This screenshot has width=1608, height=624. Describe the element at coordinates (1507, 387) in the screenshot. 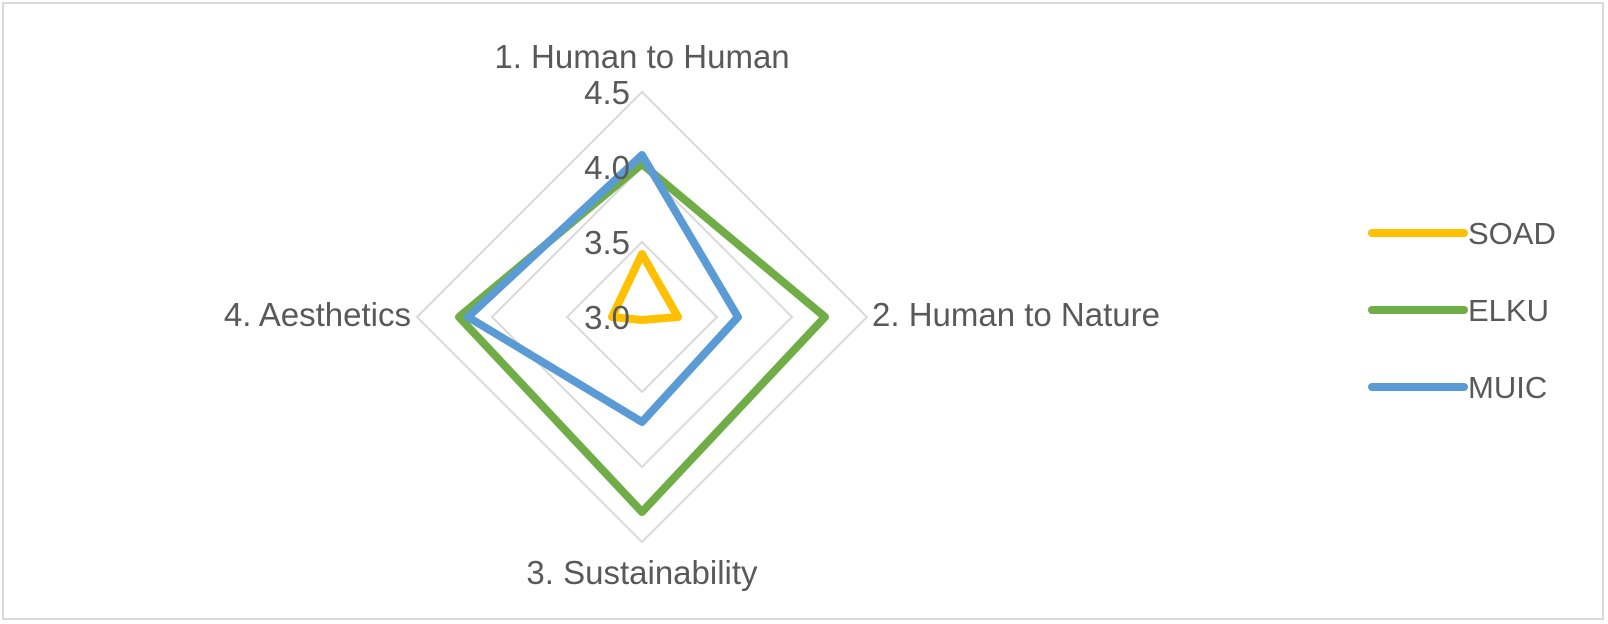

I see `legend-label-muic: MUIC` at that location.